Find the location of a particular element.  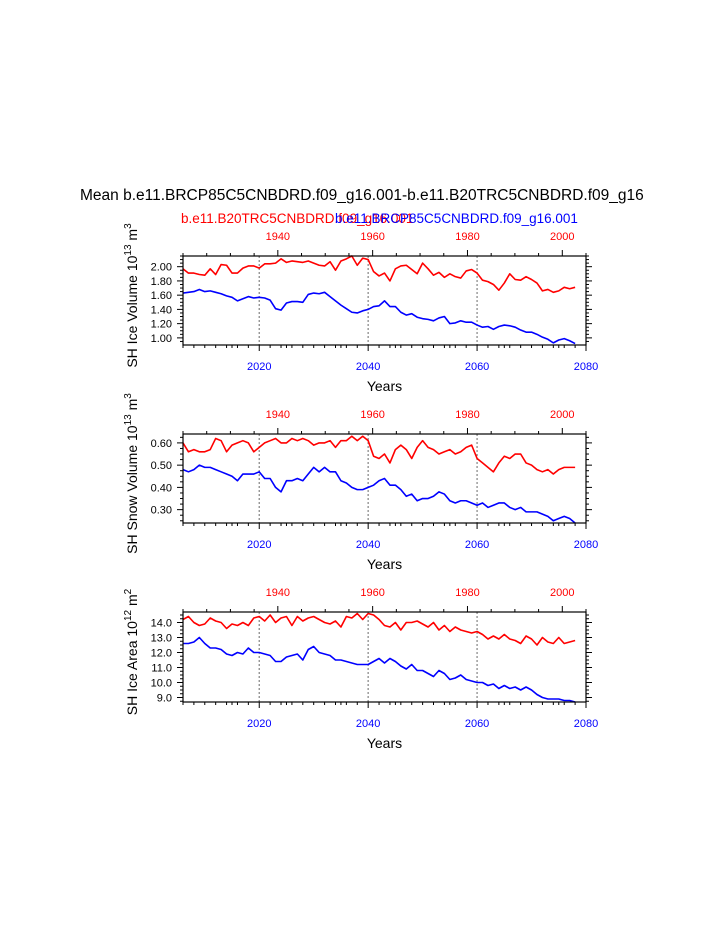

y-tick-label: 0.30 is located at coordinates (161, 511).